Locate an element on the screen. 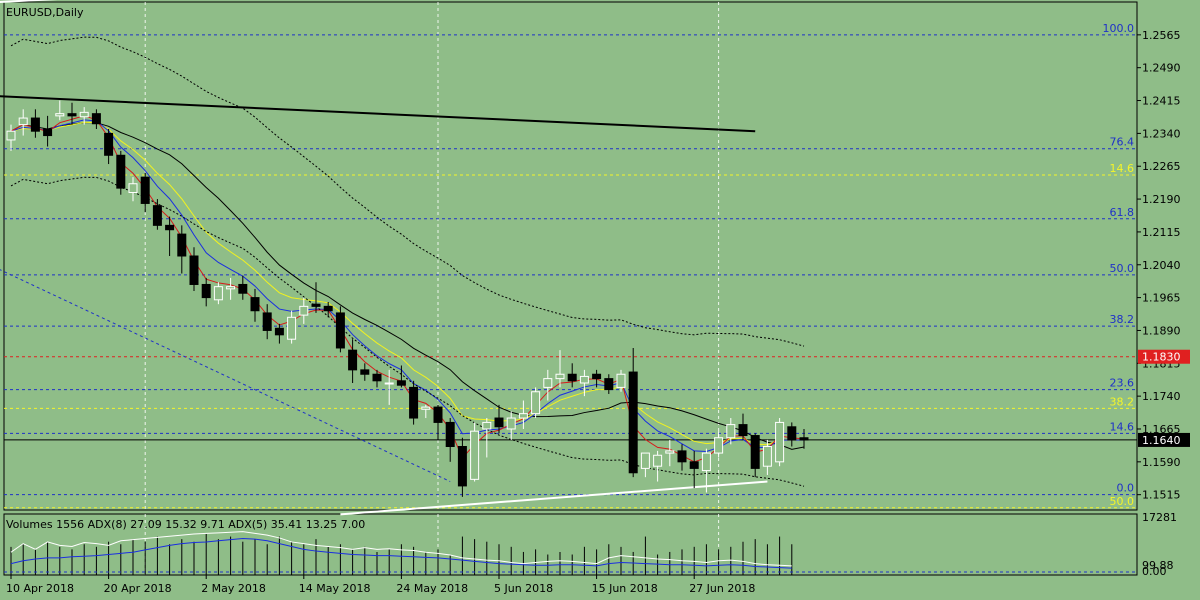 Image resolution: width=1200 pixels, height=600 pixels. price-tick-label: 1.1590 is located at coordinates (1161, 462).